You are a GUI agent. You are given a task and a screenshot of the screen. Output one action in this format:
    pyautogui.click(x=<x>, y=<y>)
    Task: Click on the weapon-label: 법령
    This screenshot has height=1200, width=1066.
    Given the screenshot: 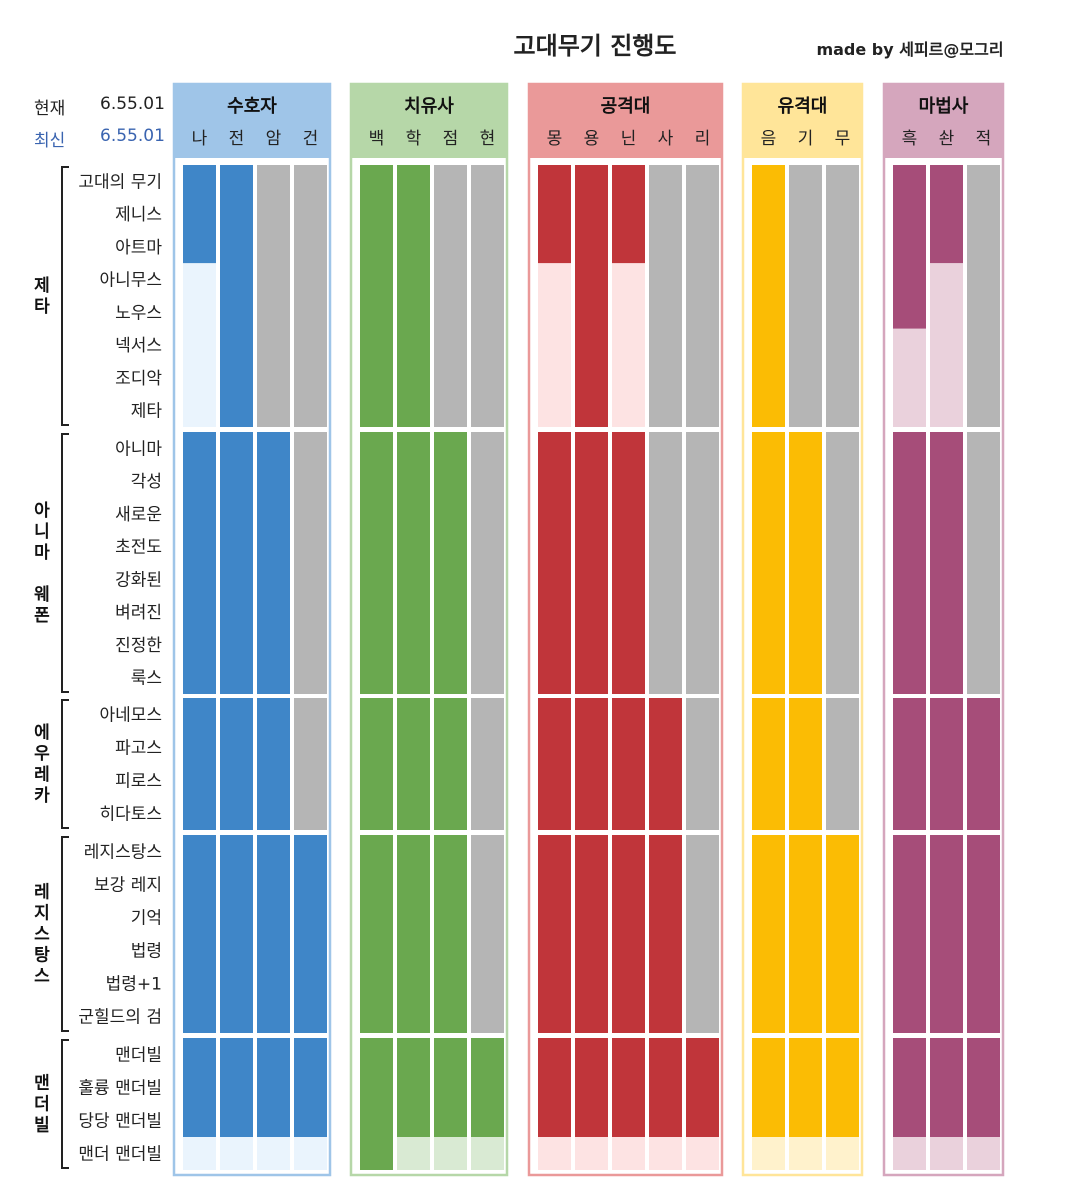 What is the action you would take?
    pyautogui.click(x=146, y=952)
    